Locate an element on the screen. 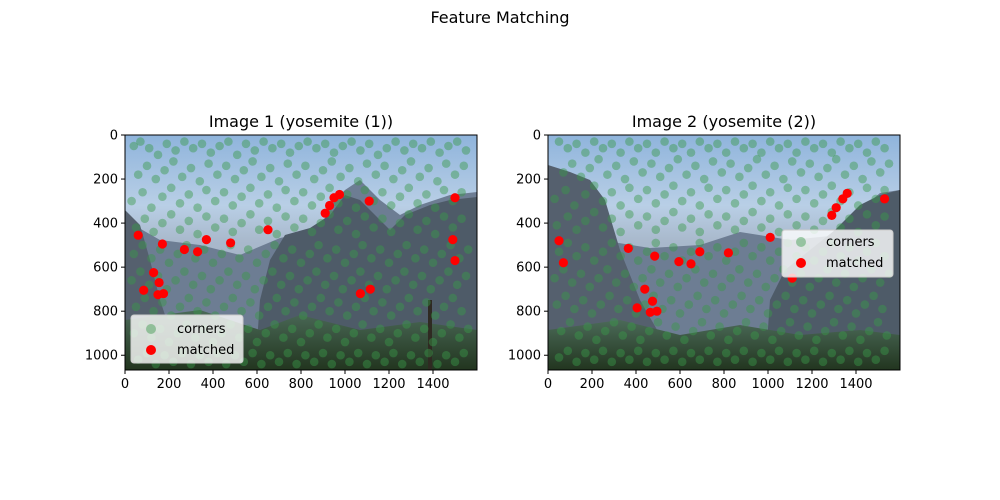  x-tick-label: 800 is located at coordinates (724, 384).